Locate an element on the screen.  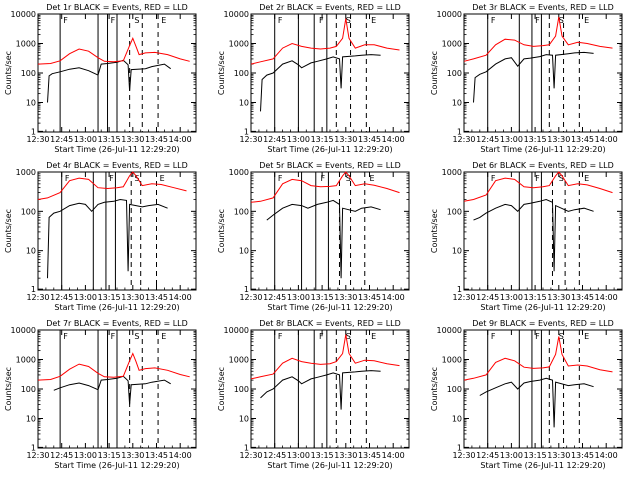
chart-title: Det 7r BLACK = Events, RED = LLD is located at coordinates (117, 323).